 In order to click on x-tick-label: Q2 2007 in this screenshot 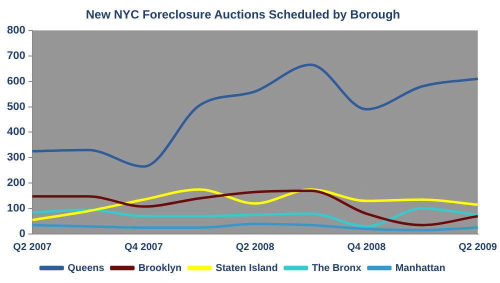, I will do `click(32, 247)`.